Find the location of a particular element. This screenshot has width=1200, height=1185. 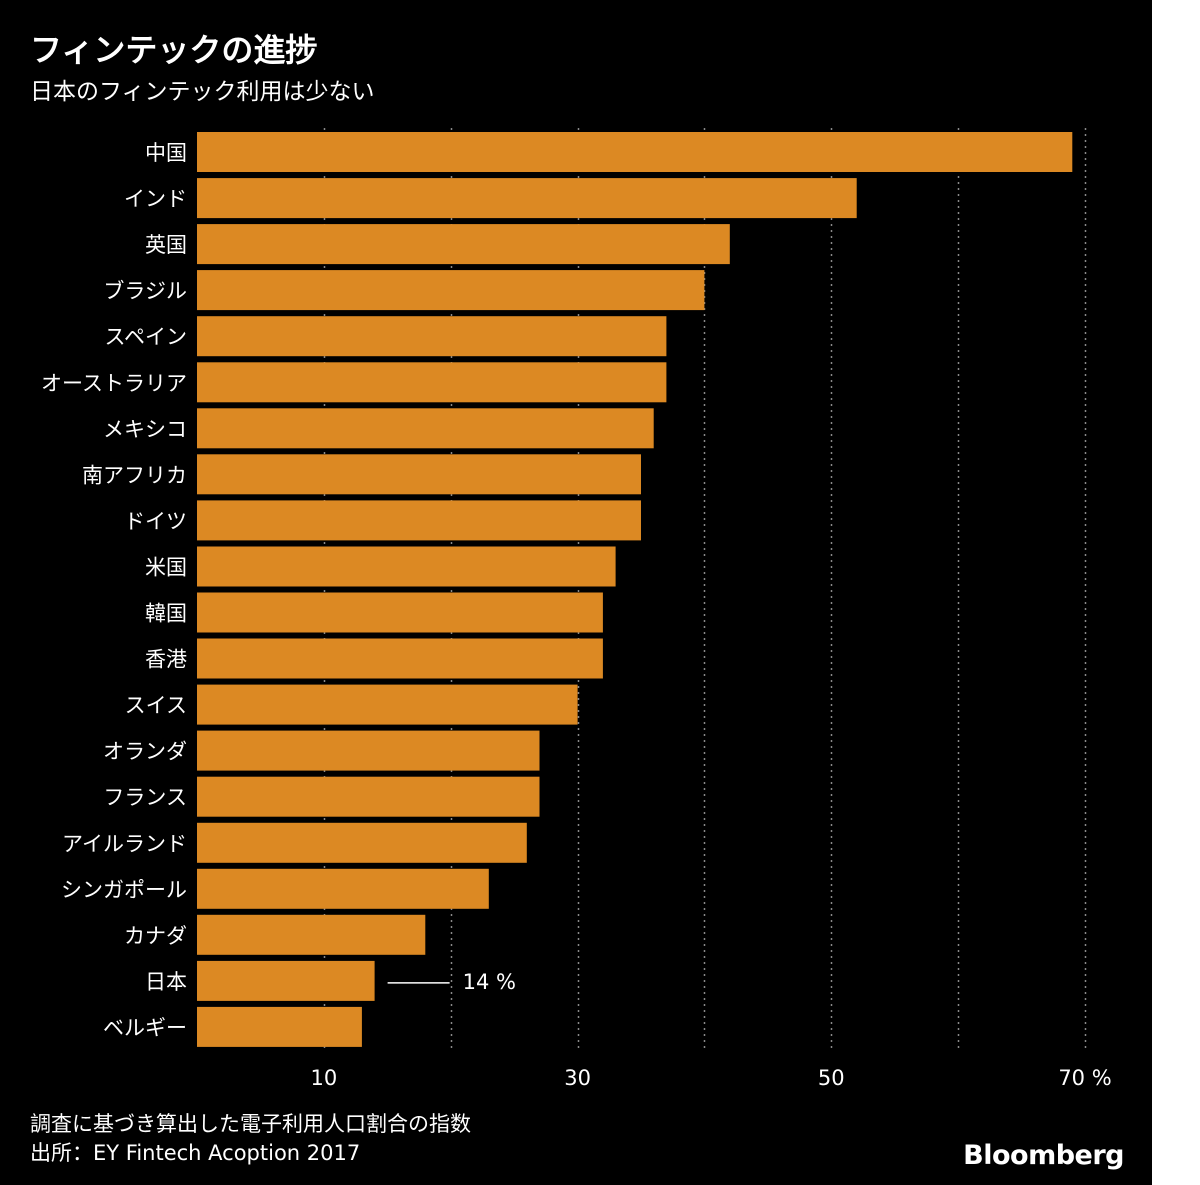

category-label: ベルギー is located at coordinates (145, 1028).